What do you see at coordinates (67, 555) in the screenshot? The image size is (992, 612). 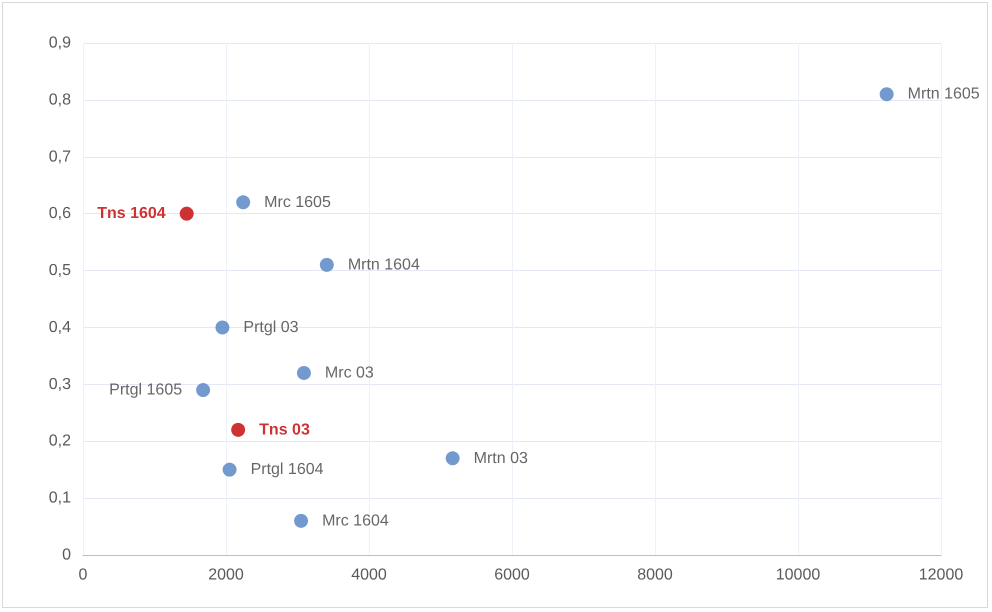 I see `y-tick-label: 0` at bounding box center [67, 555].